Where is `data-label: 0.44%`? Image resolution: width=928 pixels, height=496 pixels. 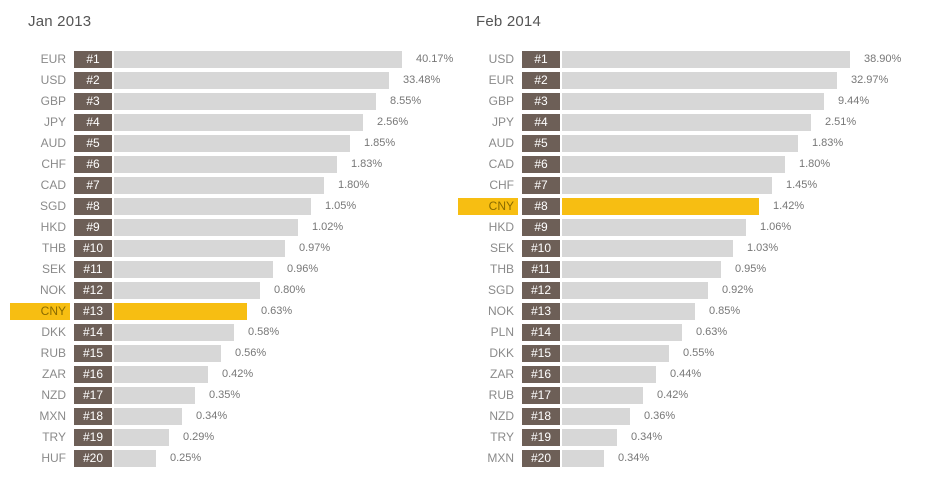
data-label: 0.44% is located at coordinates (686, 374).